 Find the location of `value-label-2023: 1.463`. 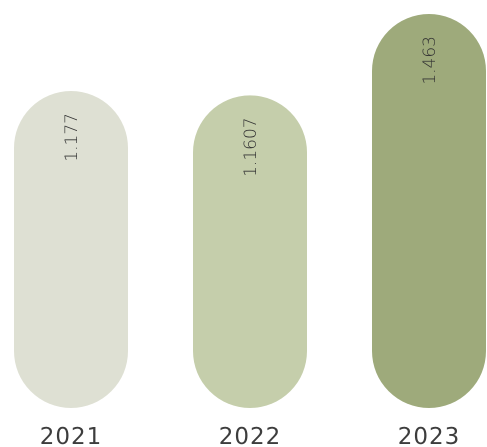

value-label-2023: 1.463 is located at coordinates (430, 60).